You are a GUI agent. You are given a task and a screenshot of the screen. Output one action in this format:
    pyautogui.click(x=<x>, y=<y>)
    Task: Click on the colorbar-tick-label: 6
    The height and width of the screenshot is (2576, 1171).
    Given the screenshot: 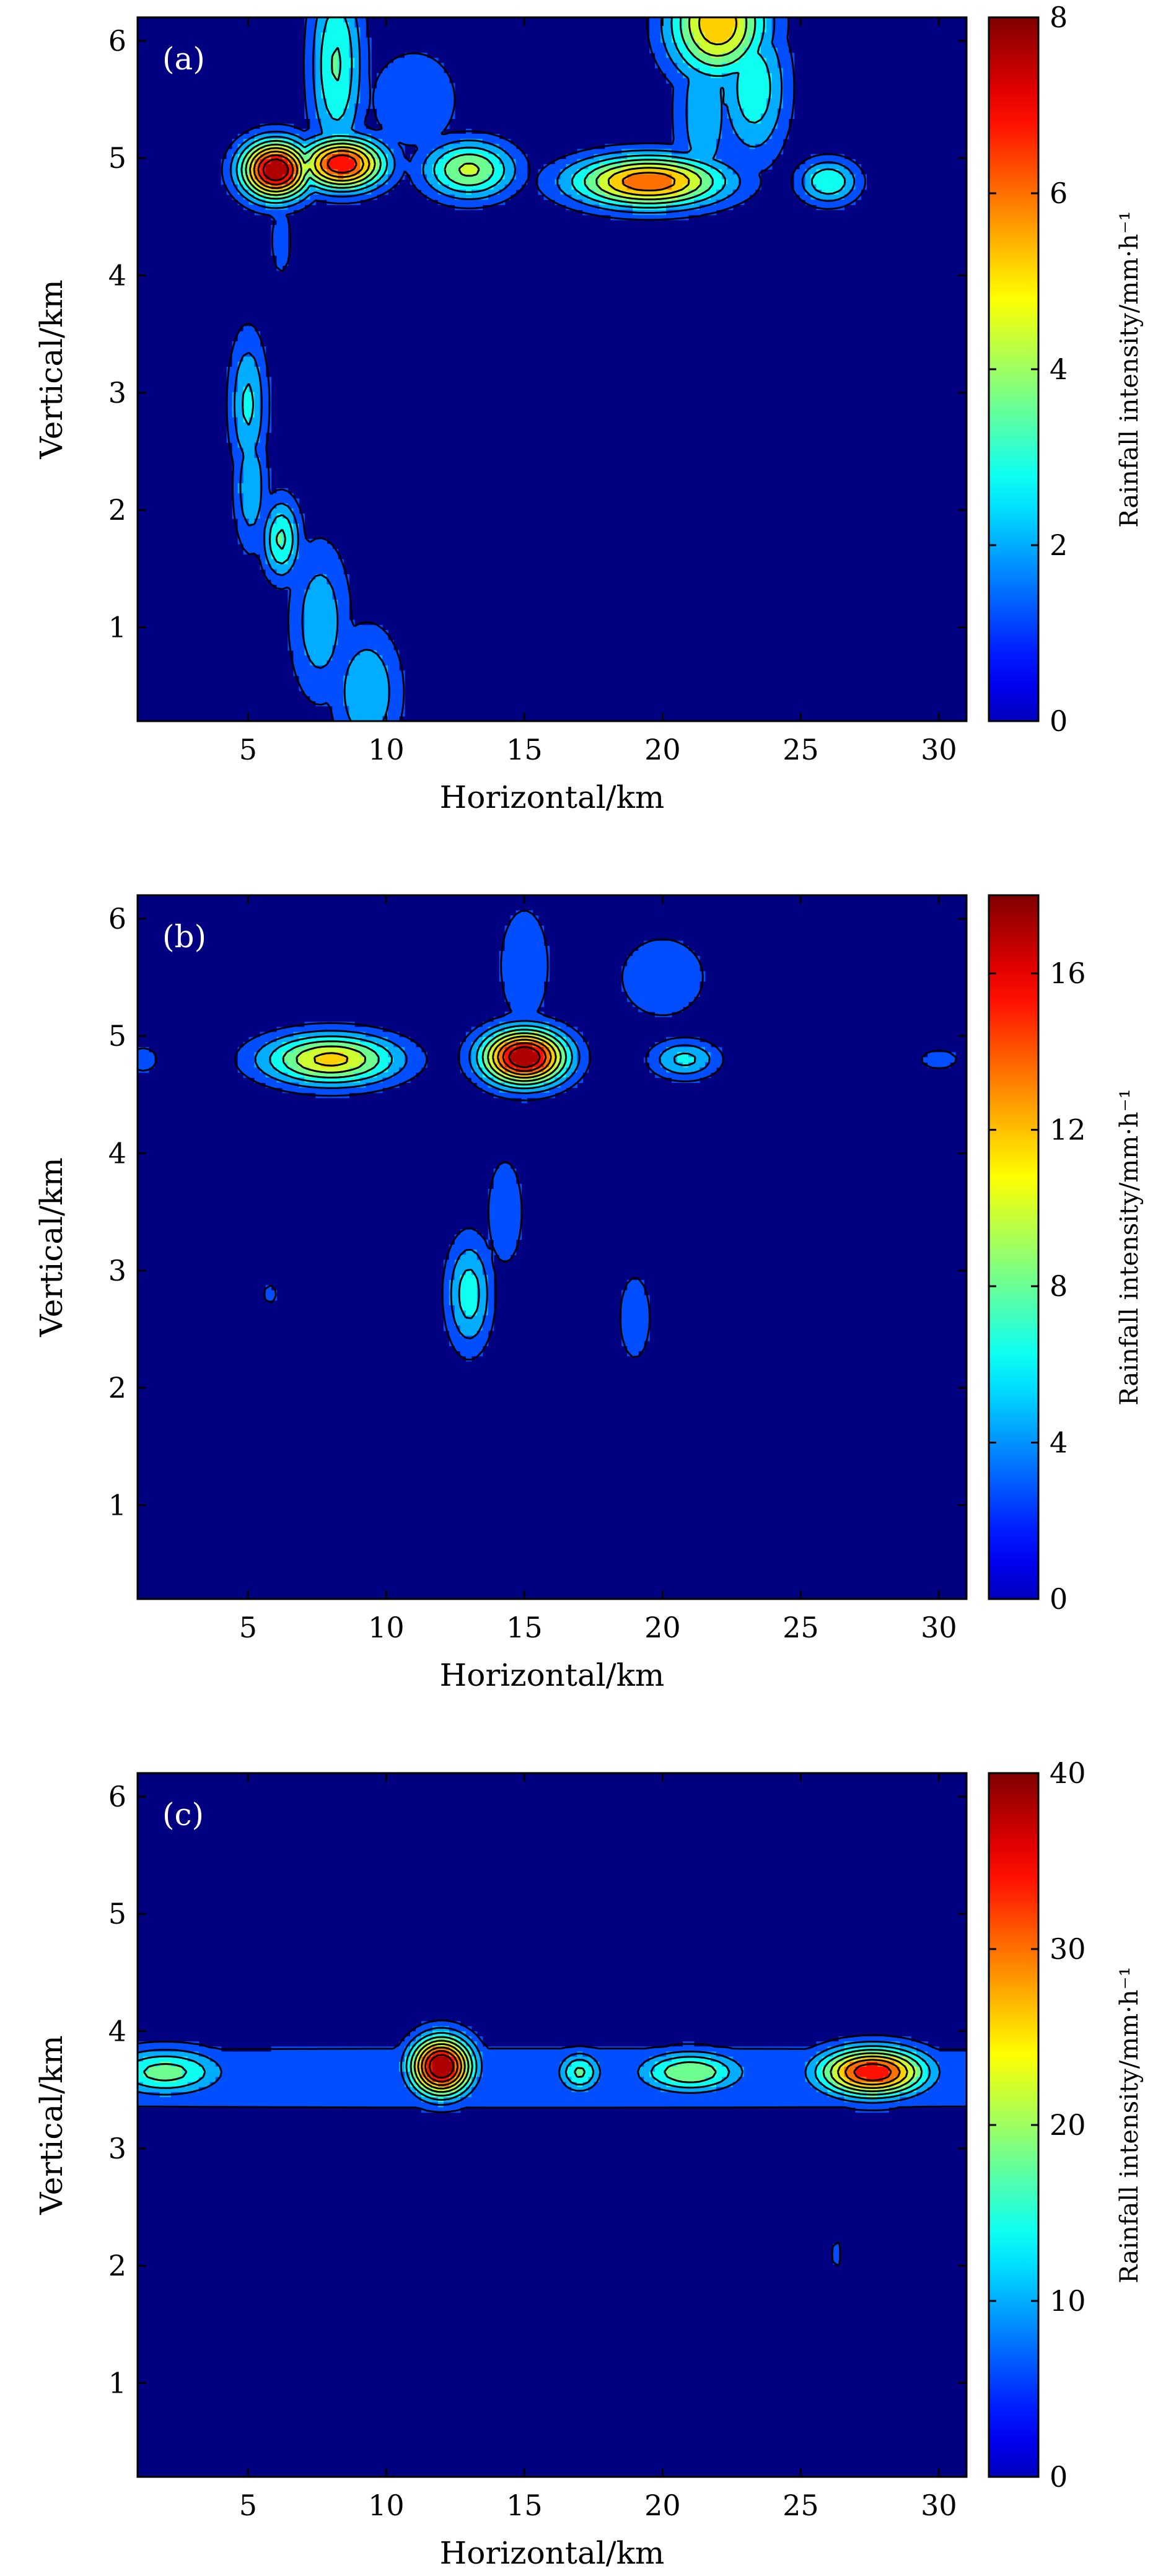 What is the action you would take?
    pyautogui.click(x=1059, y=193)
    